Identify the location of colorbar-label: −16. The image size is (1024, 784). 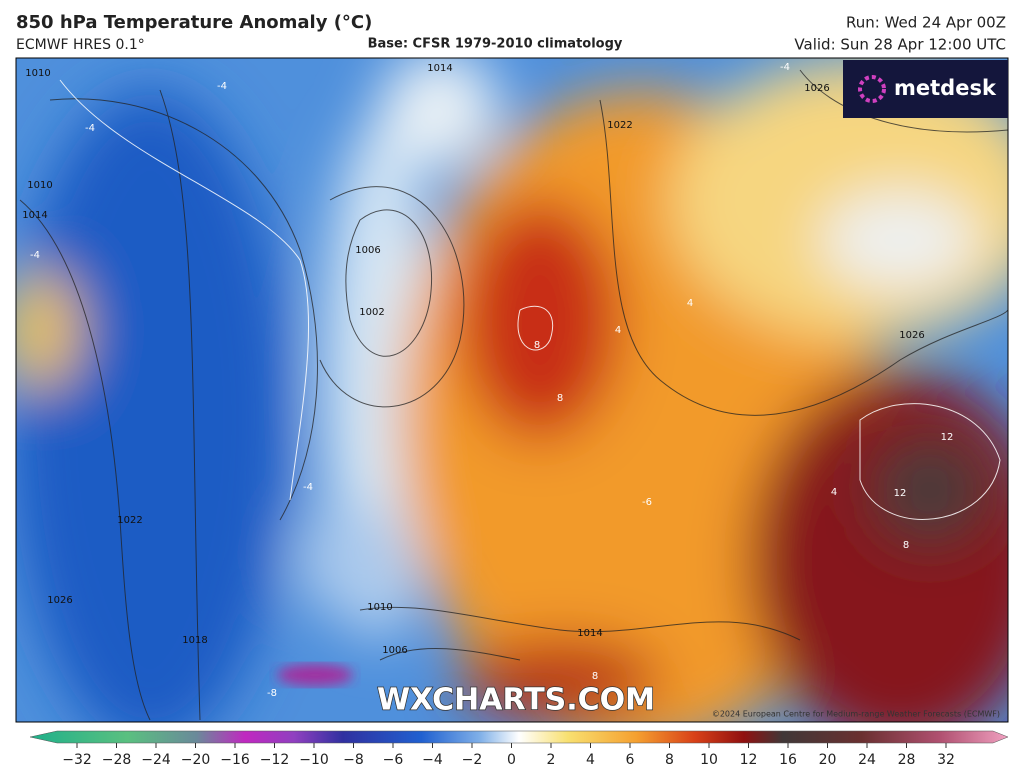
(235, 760).